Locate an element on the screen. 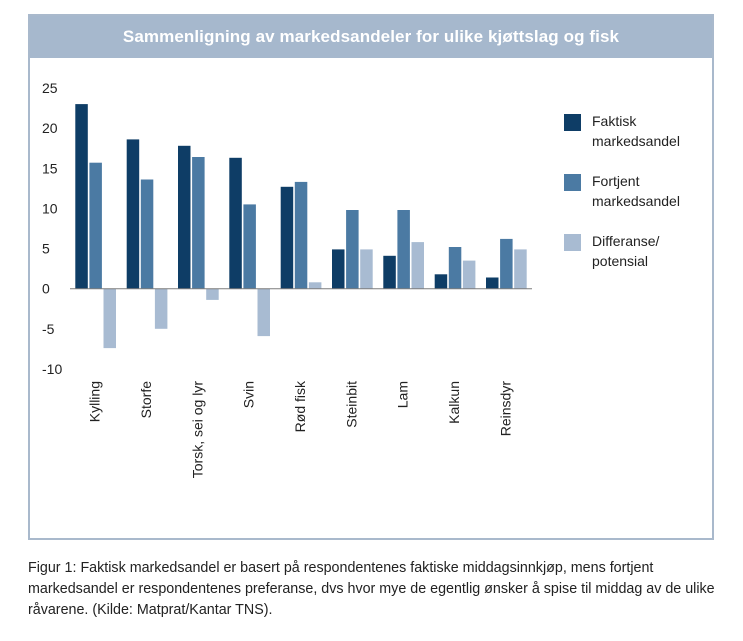 The height and width of the screenshot is (641, 743). legend-label: Differanse/ is located at coordinates (626, 241).